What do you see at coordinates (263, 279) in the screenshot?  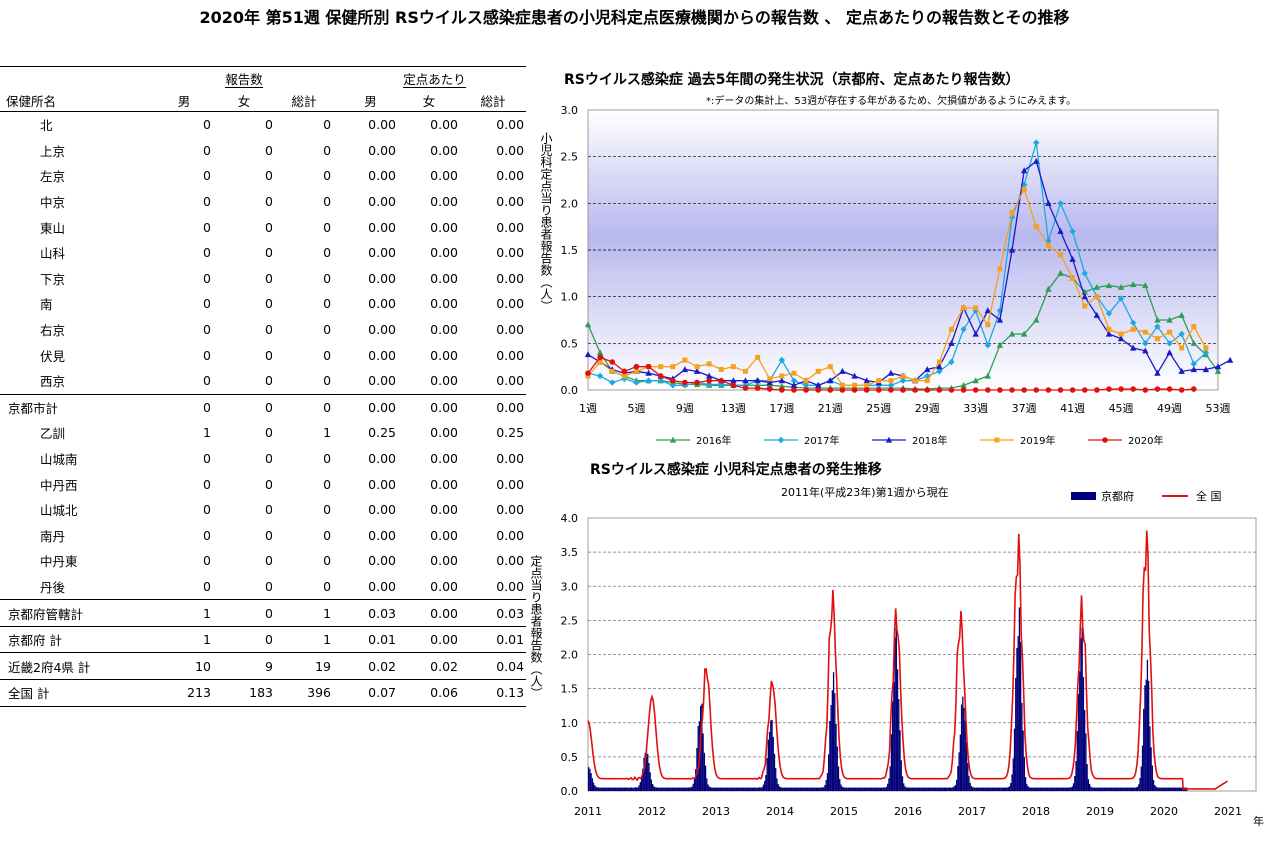 I see `table-row: 下京 0 0 0 0.00 0.00 0.00` at bounding box center [263, 279].